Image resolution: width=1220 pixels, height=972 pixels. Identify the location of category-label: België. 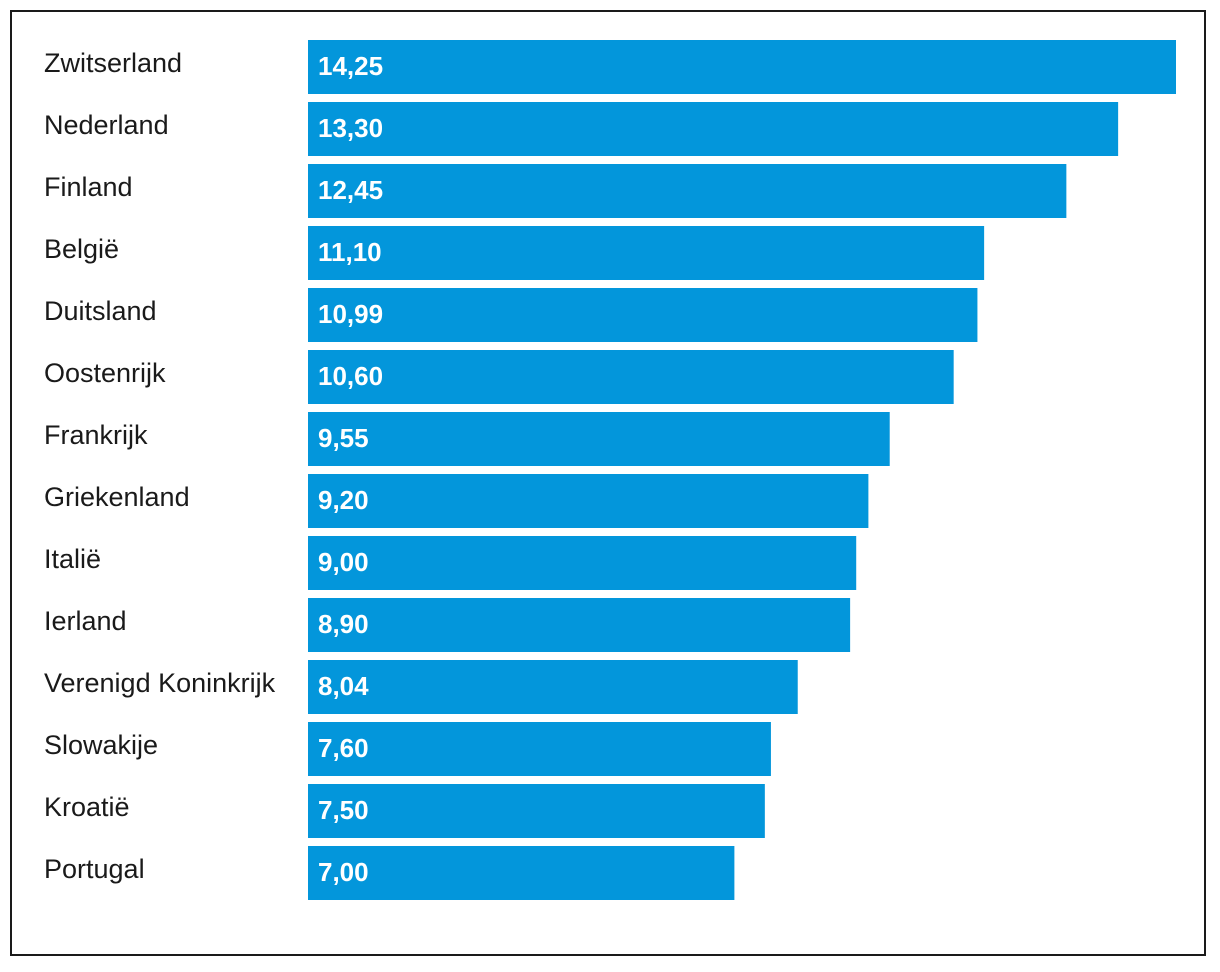
(81, 249).